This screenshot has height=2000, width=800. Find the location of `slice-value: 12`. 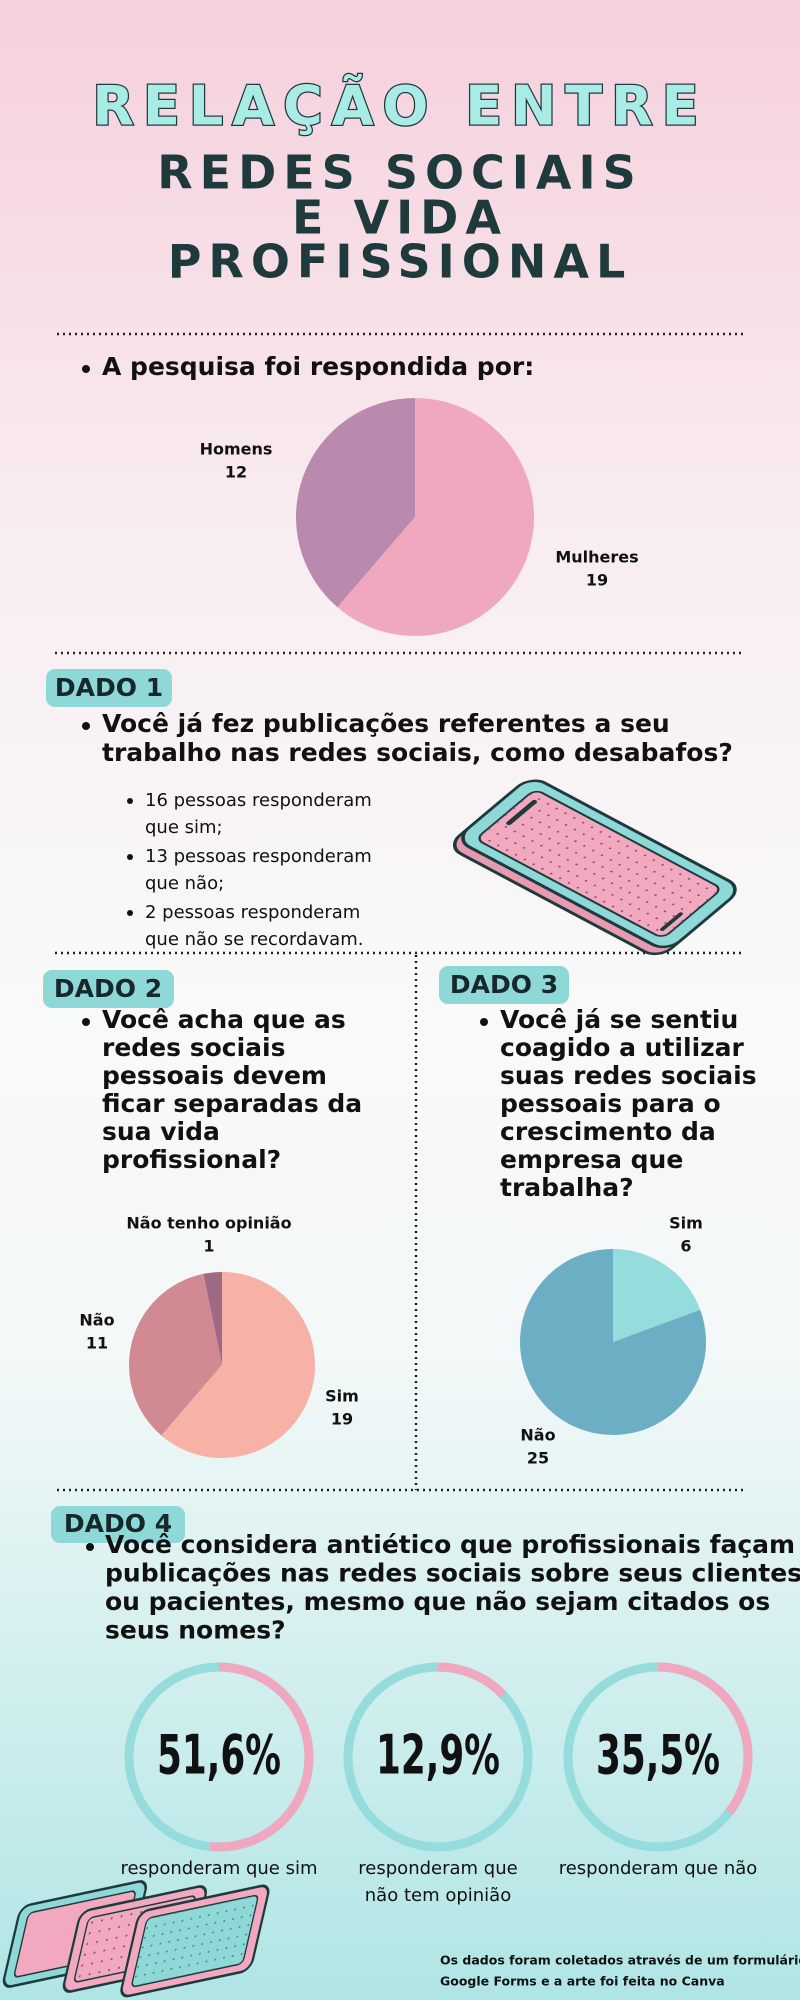

slice-value: 12 is located at coordinates (236, 472).